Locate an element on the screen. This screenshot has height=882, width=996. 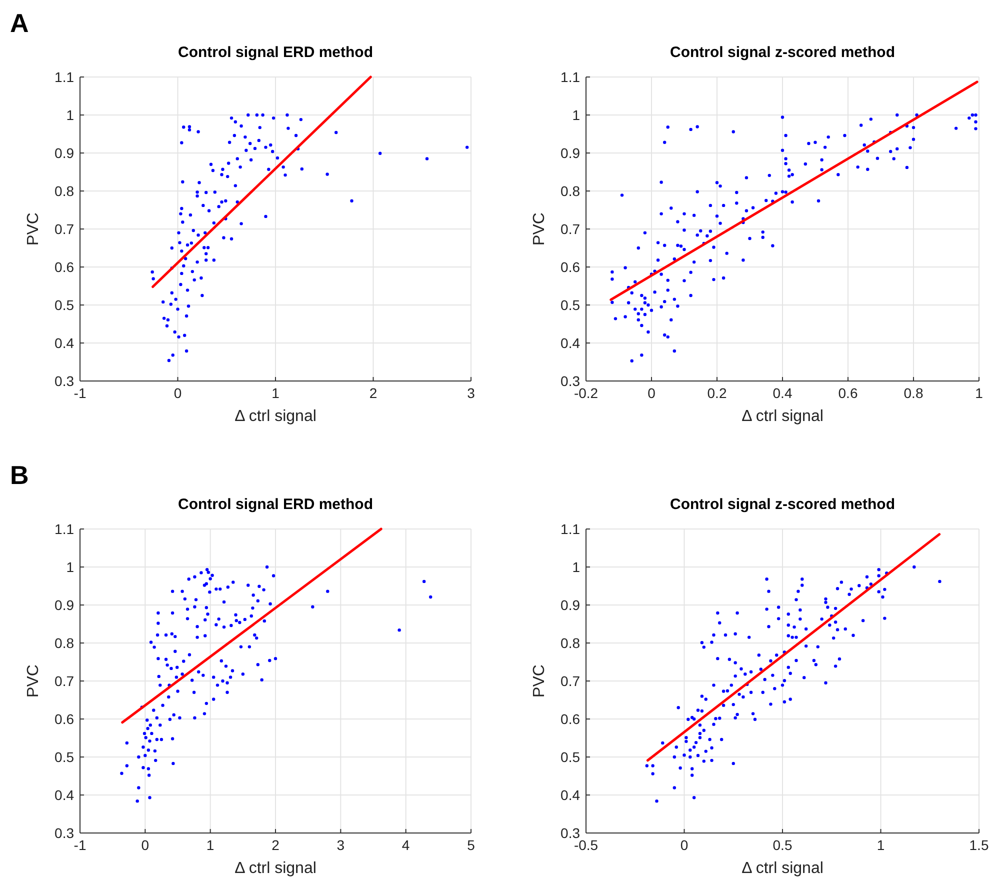
x-tick-label: 5 is located at coordinates (471, 845).